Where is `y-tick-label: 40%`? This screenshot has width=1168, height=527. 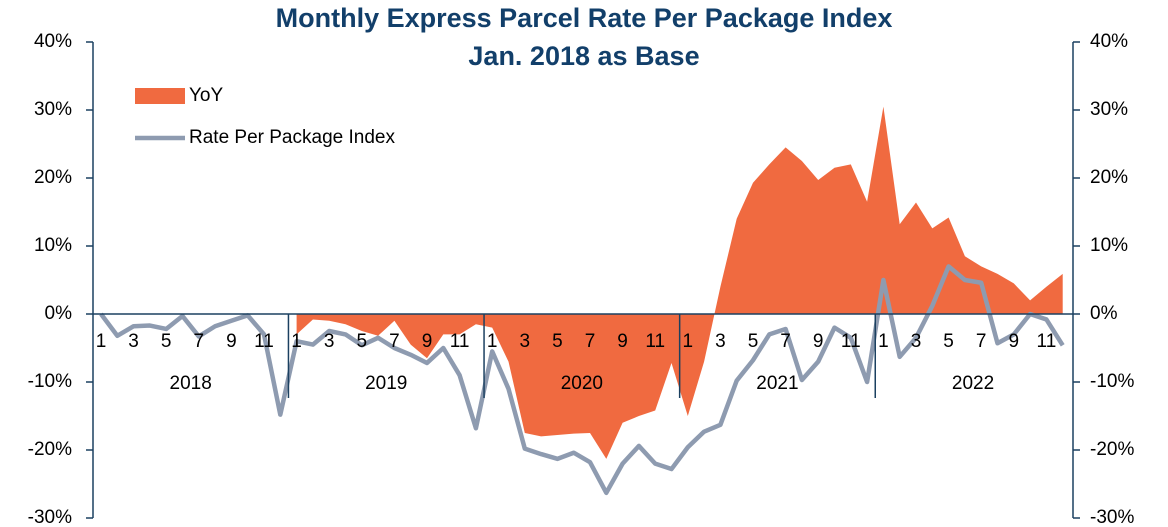 y-tick-label: 40% is located at coordinates (53, 41).